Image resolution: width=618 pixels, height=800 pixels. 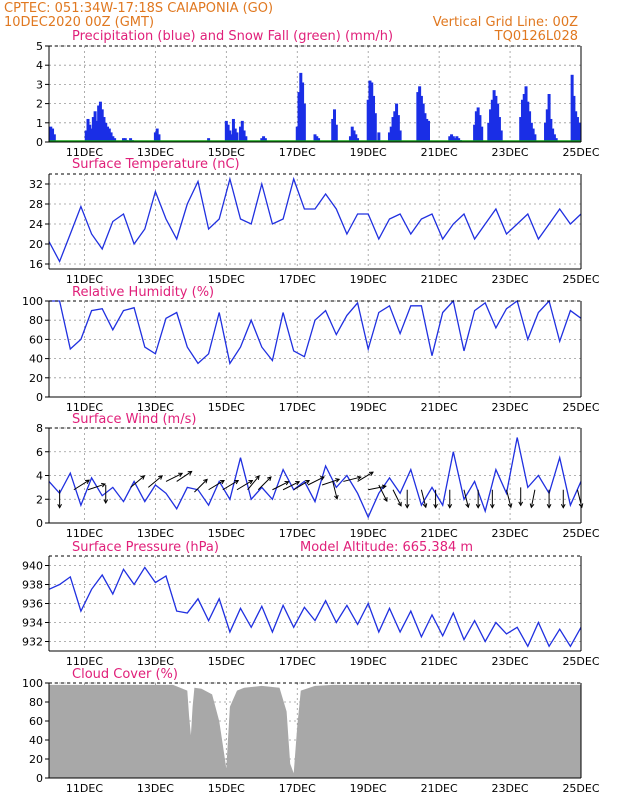 What do you see at coordinates (125, 674) in the screenshot?
I see `cloud-title: Cloud Cover (%)` at bounding box center [125, 674].